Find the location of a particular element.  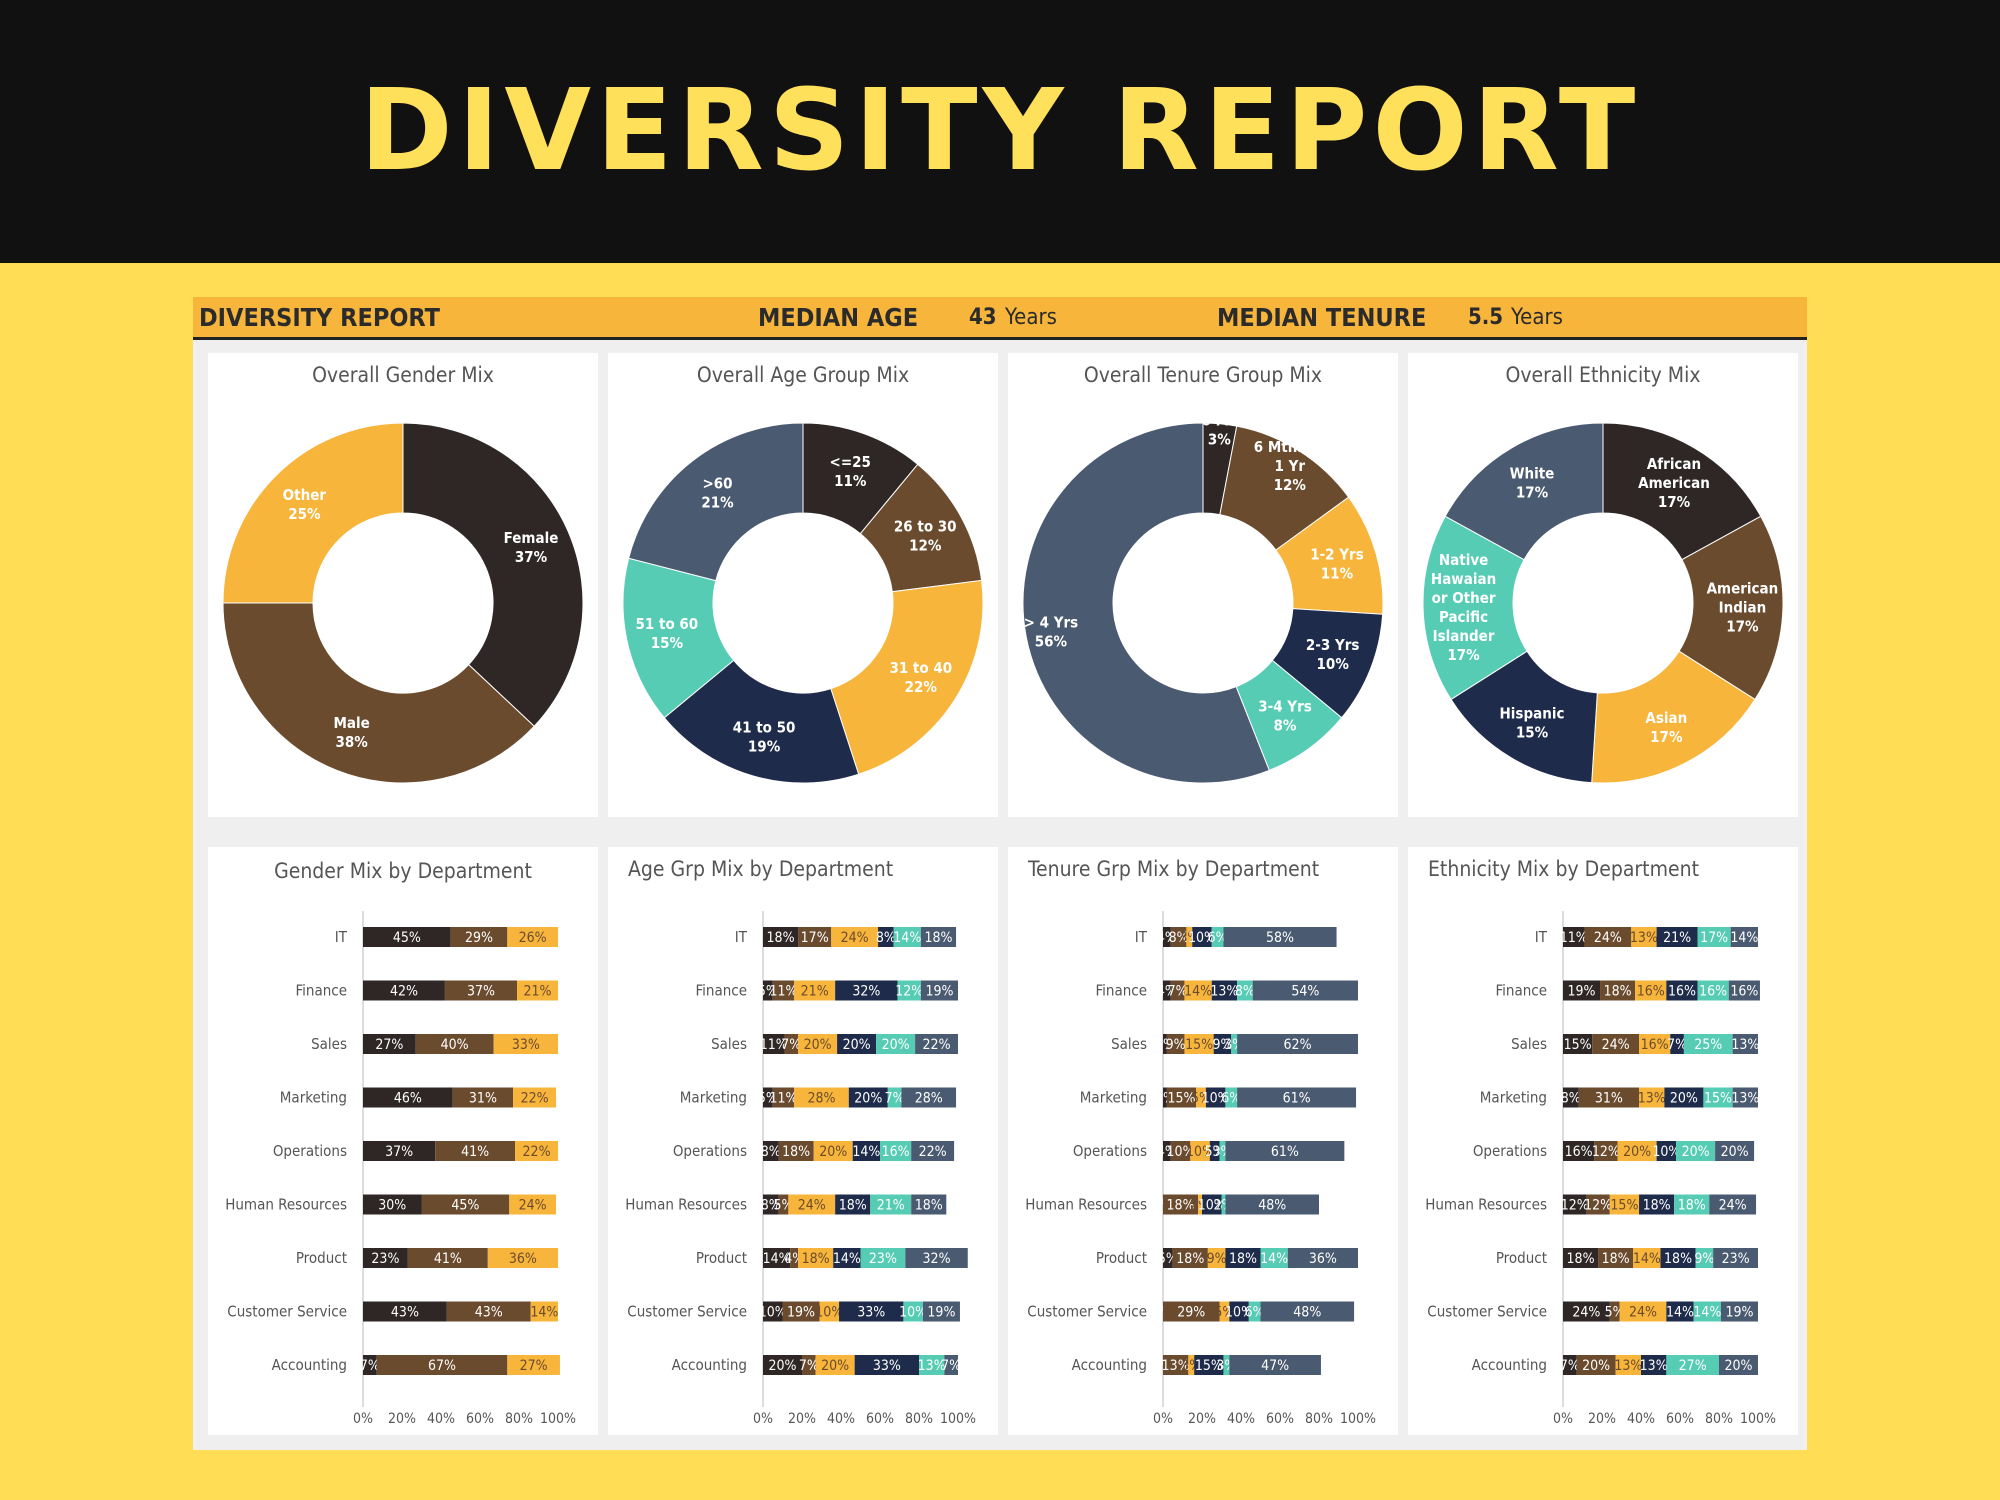

category-label: Finance is located at coordinates (1521, 991).